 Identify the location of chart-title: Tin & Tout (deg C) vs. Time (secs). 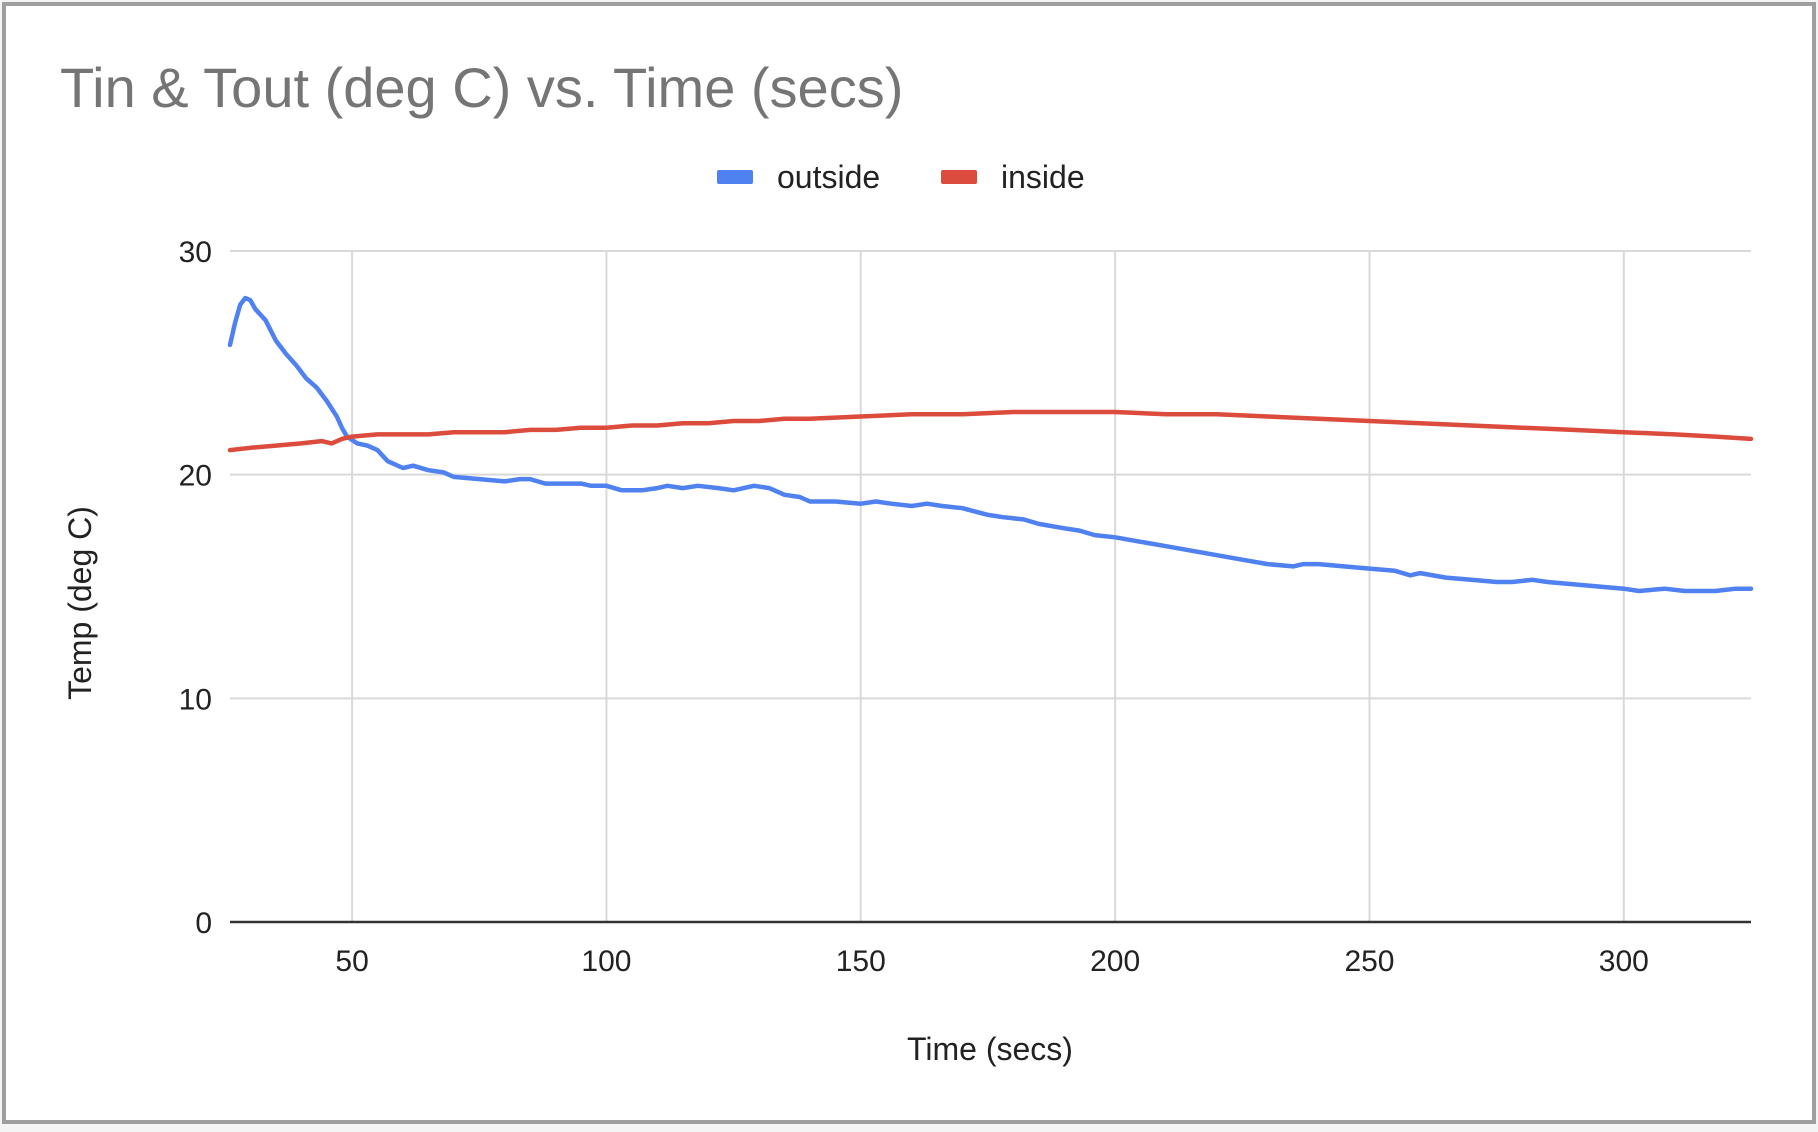
(481, 87).